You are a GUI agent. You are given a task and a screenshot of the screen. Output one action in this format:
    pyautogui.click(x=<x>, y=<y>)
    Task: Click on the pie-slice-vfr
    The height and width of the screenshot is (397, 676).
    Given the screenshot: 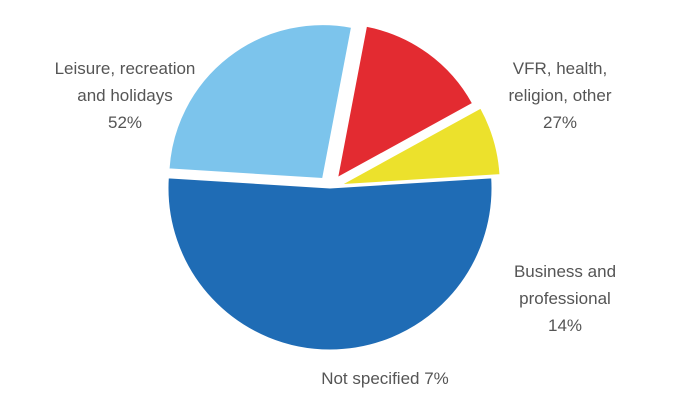 What is the action you would take?
    pyautogui.click(x=260, y=102)
    